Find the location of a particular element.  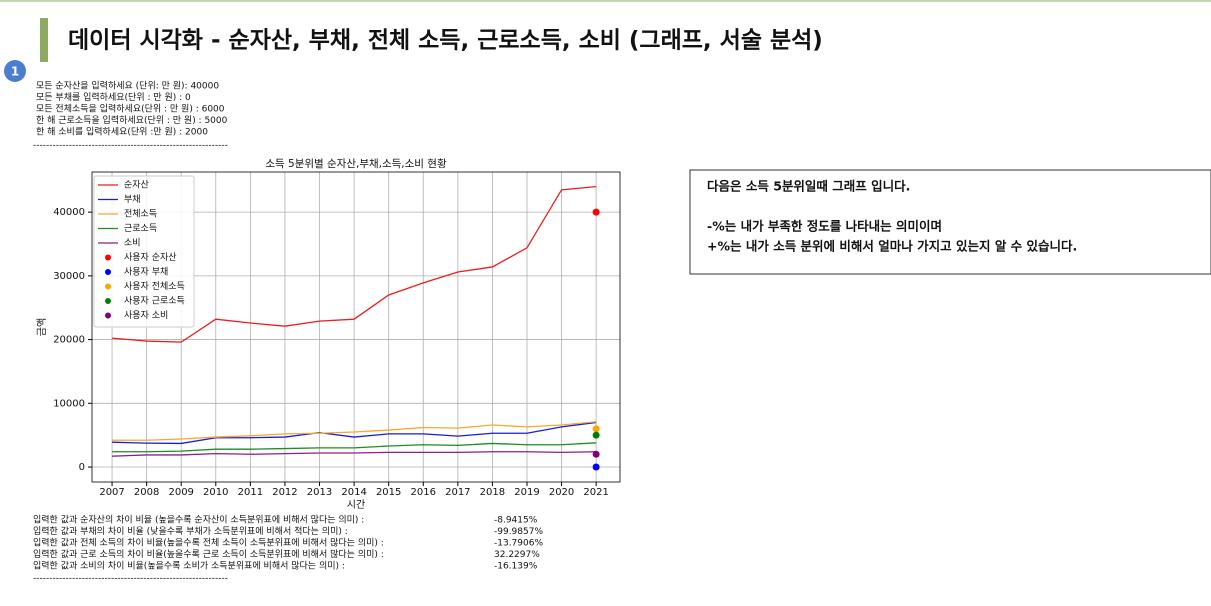

legend-label: 사용자 부채 is located at coordinates (146, 272).